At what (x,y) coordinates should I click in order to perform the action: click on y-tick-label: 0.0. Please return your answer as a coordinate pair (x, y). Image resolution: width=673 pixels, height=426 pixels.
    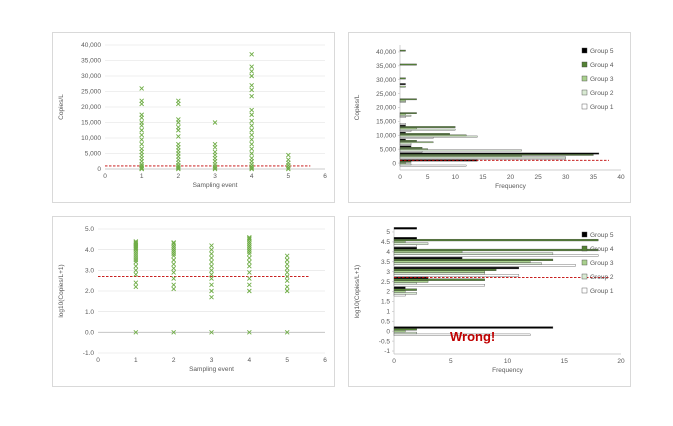
    Looking at the image, I should click on (89, 333).